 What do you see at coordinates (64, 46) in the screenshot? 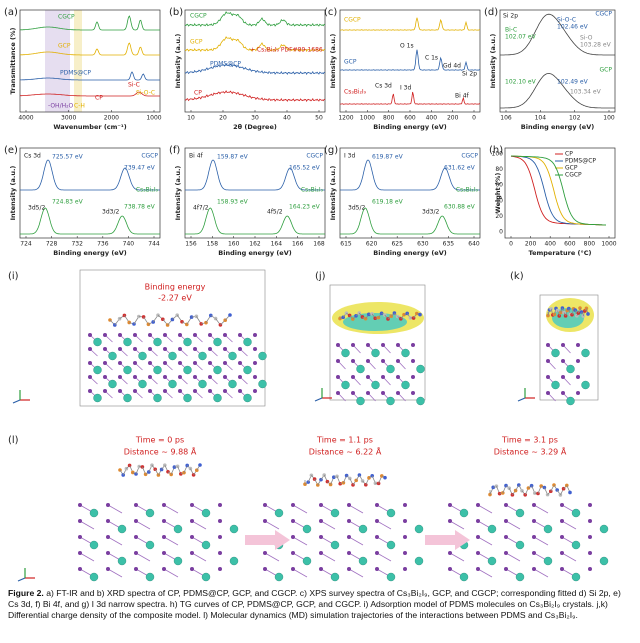
I see `annotation: GCP` at bounding box center [64, 46].